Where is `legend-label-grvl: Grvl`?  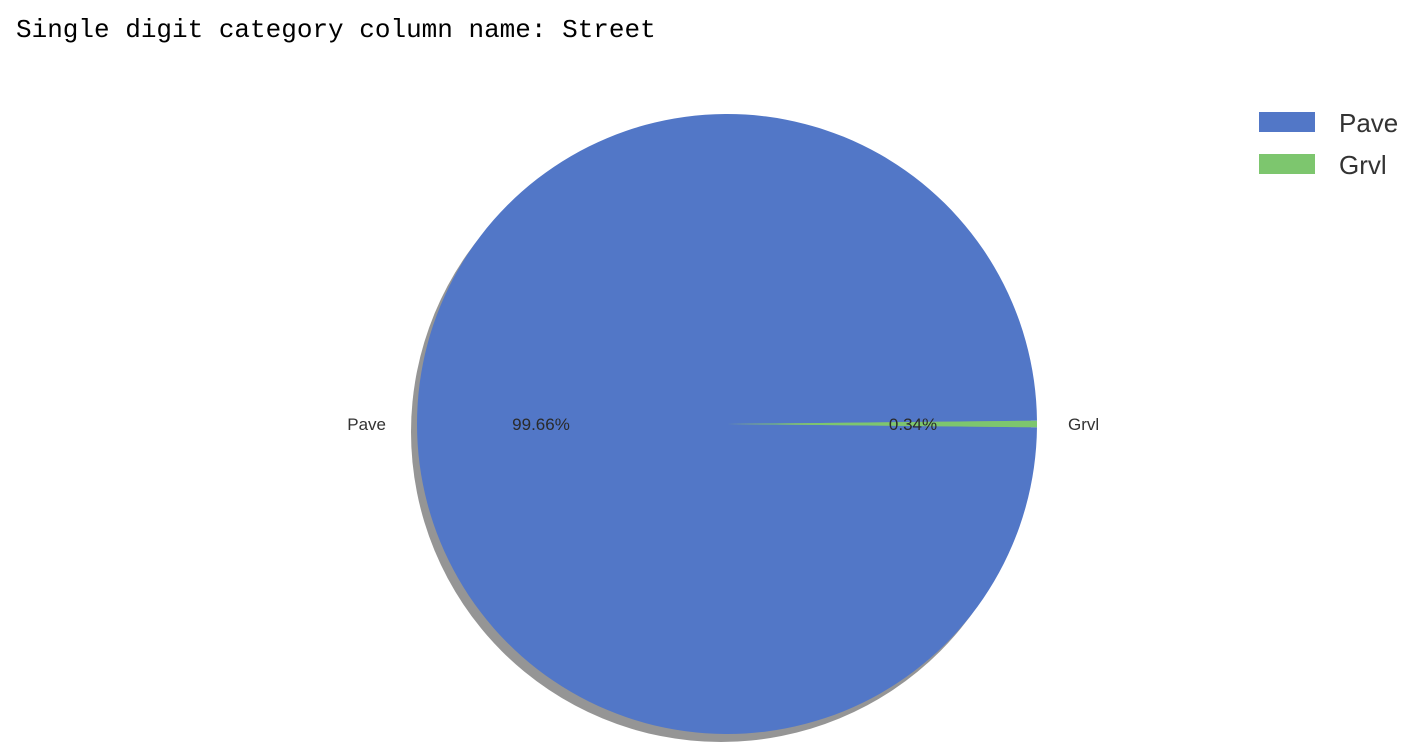
legend-label-grvl: Grvl is located at coordinates (1363, 165).